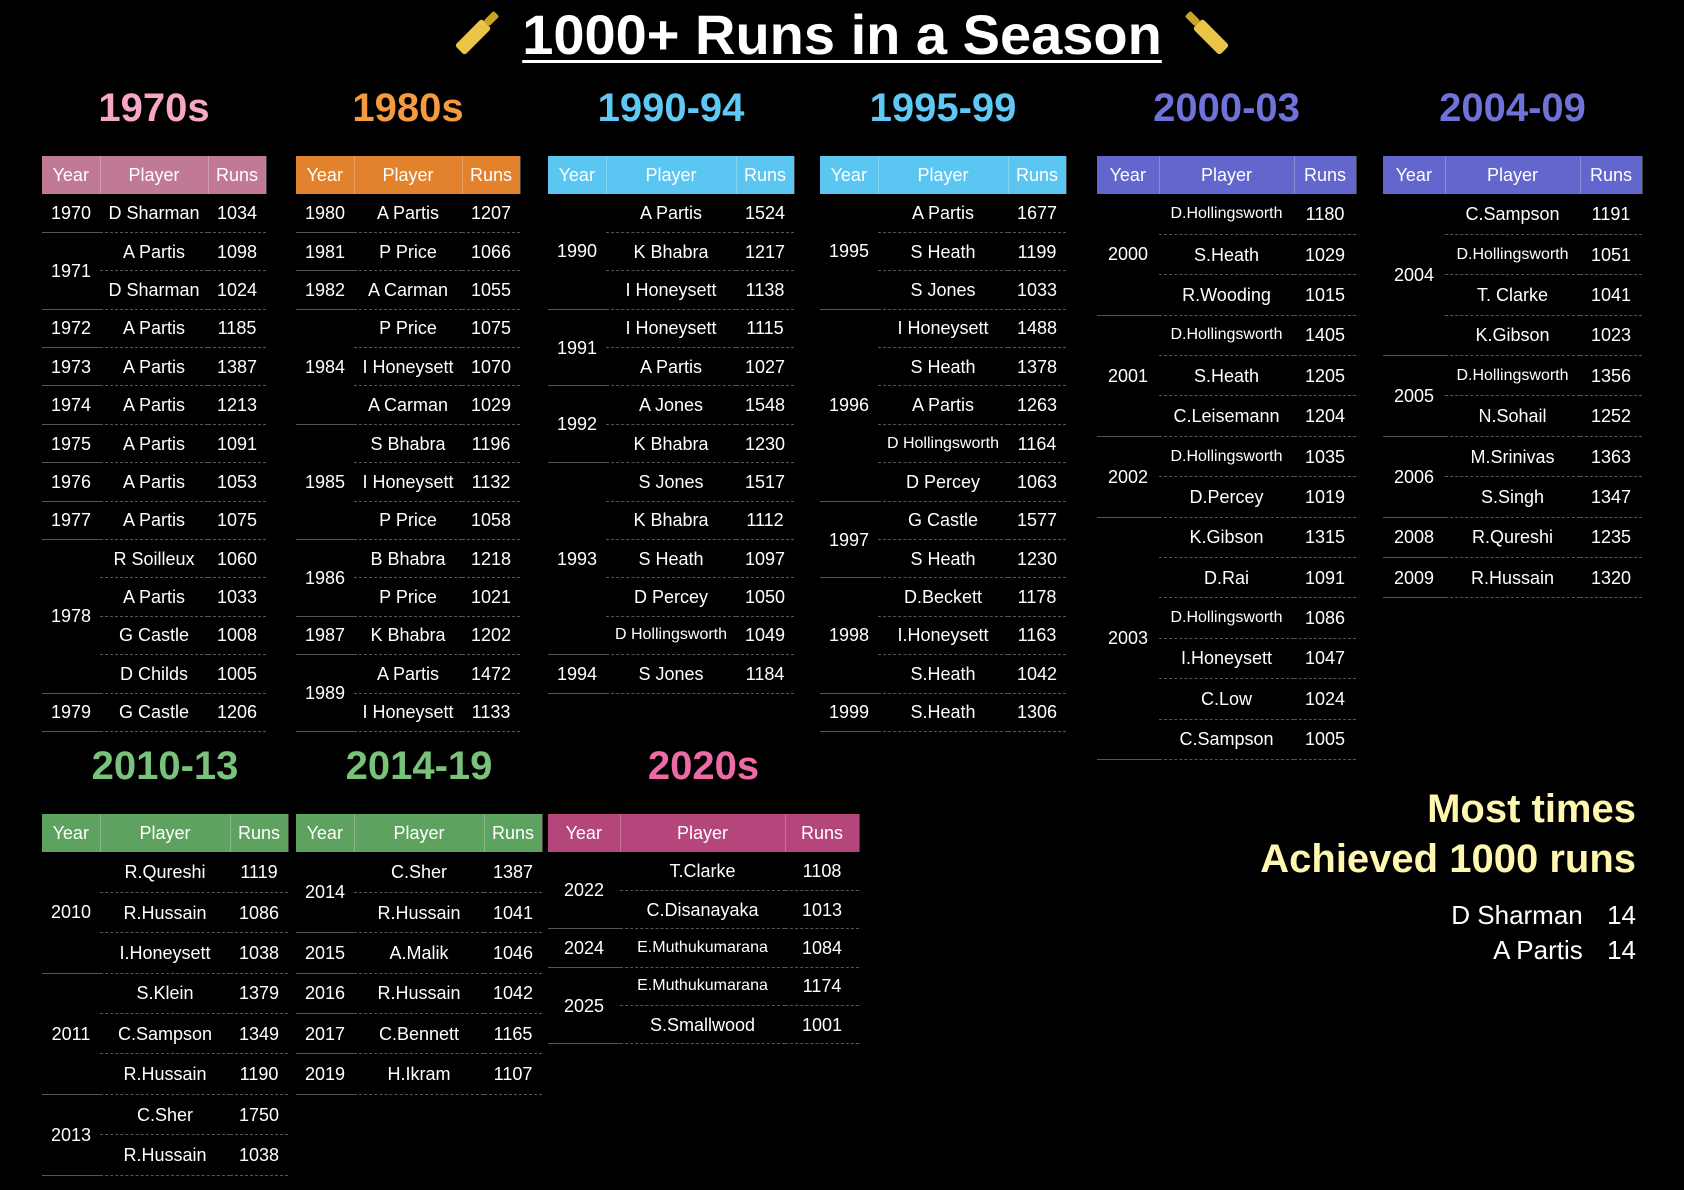 The image size is (1684, 1190). I want to click on runs-cell: 1075, so click(237, 521).